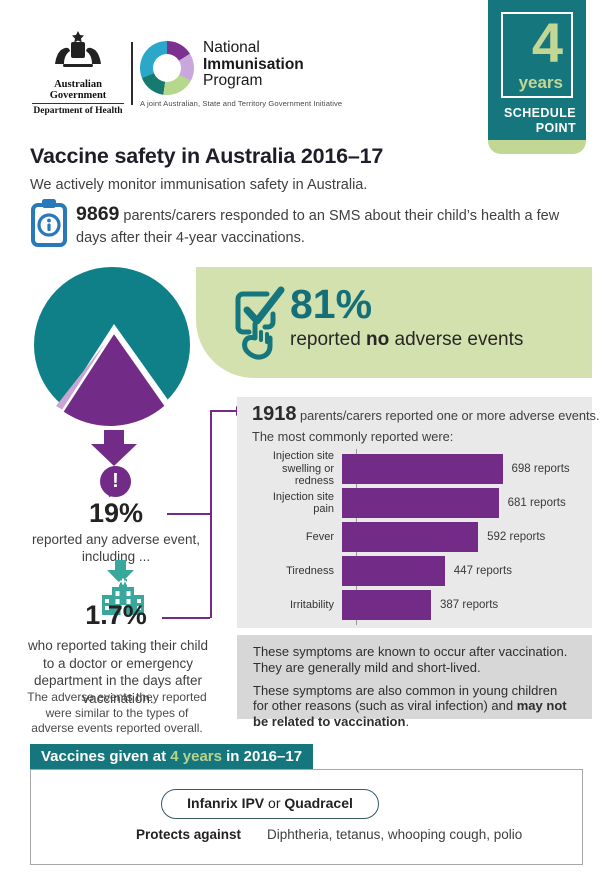 This screenshot has height=892, width=607. I want to click on gov-divider-line, so click(78, 103).